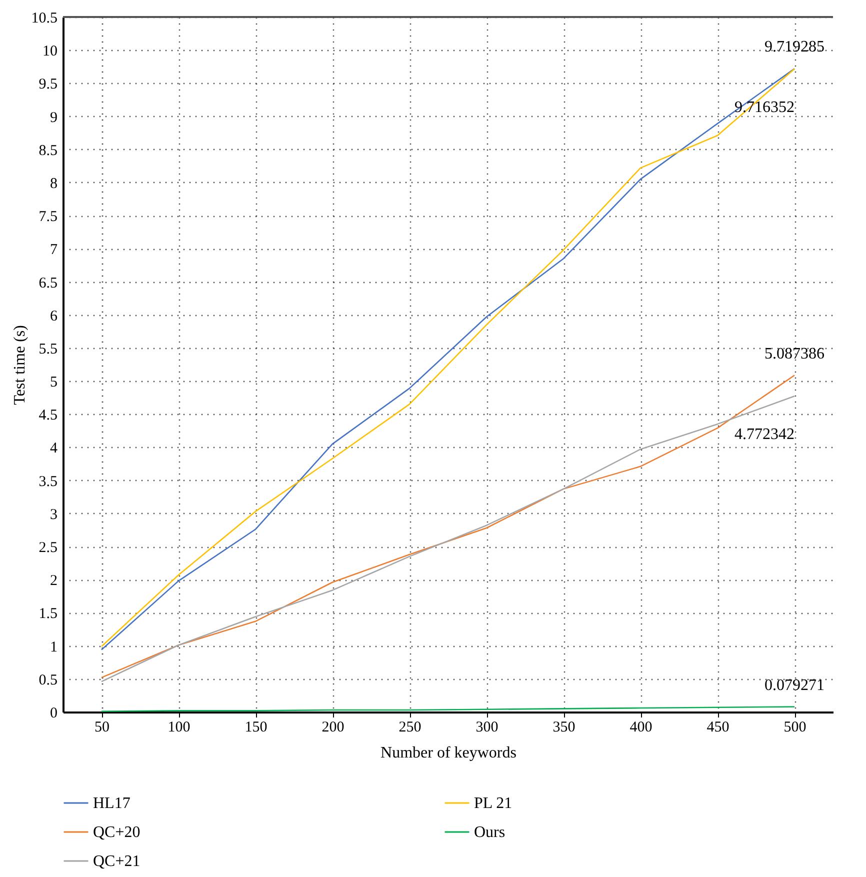  Describe the element at coordinates (256, 728) in the screenshot. I see `x-tick-label: 150` at that location.